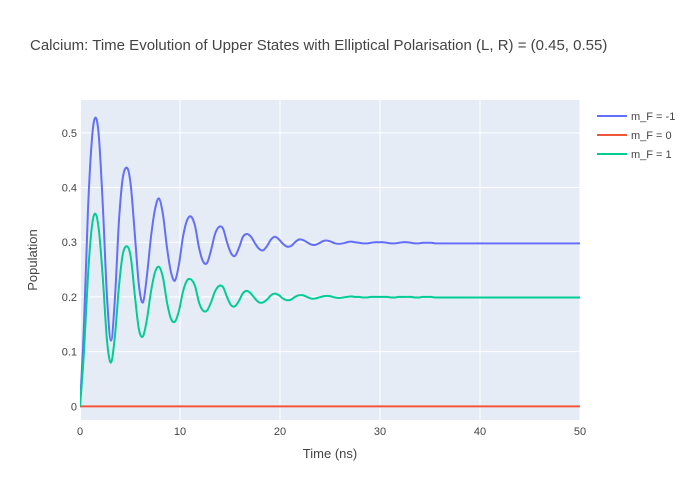 This screenshot has width=700, height=500. Describe the element at coordinates (180, 432) in the screenshot. I see `x-tick-label: 10` at that location.